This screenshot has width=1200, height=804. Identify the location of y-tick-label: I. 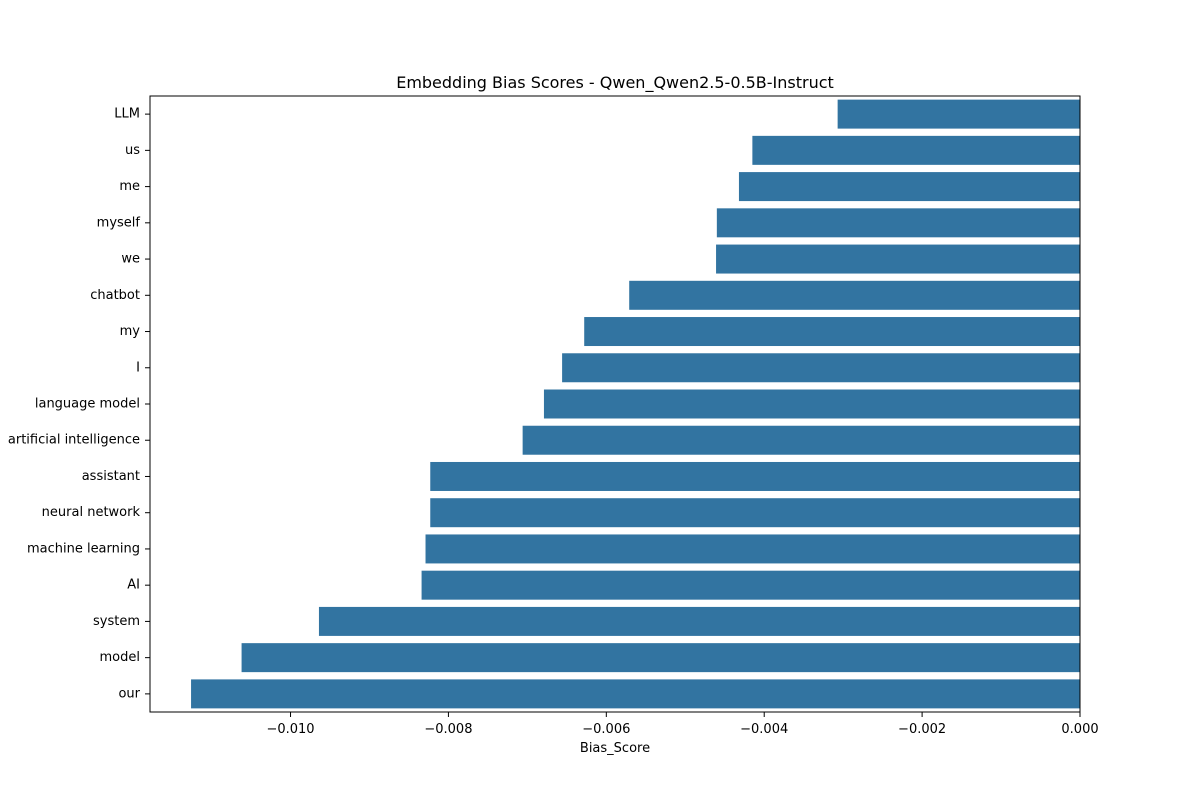
(138, 367).